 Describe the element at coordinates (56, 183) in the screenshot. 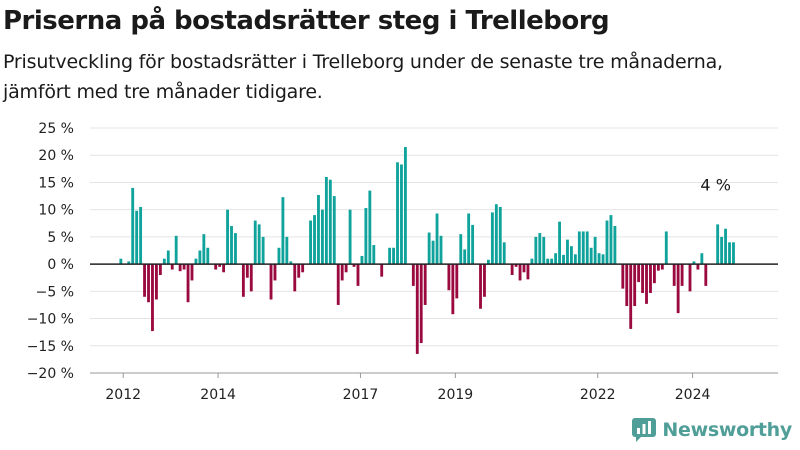

I see `y-tick-label: 15 %` at that location.